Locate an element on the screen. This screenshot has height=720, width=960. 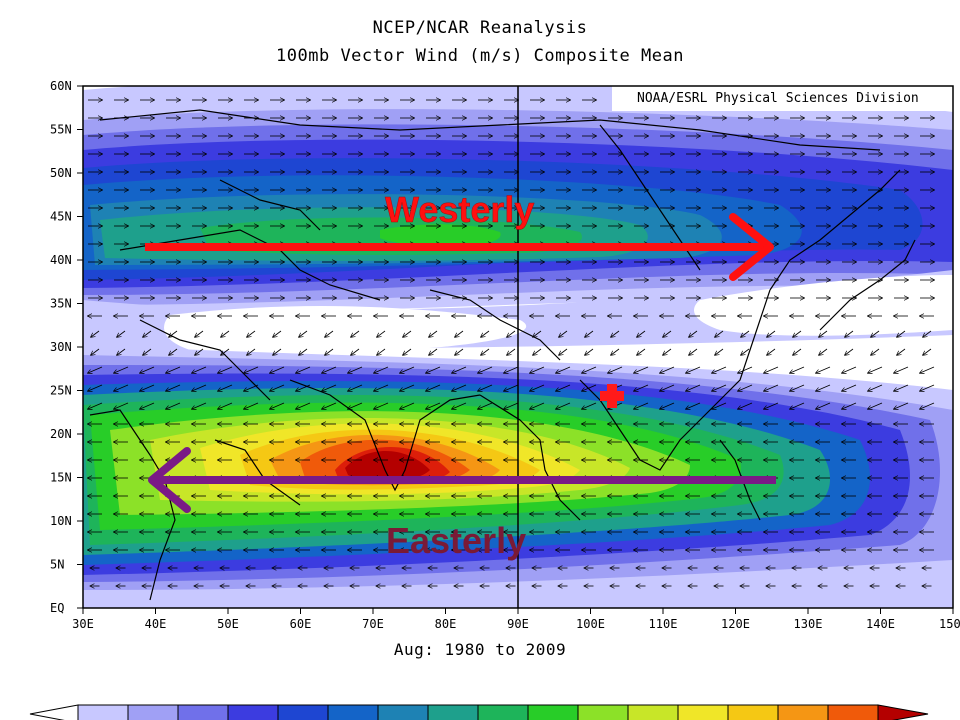
y-tick-label: 30N is located at coordinates (61, 347).